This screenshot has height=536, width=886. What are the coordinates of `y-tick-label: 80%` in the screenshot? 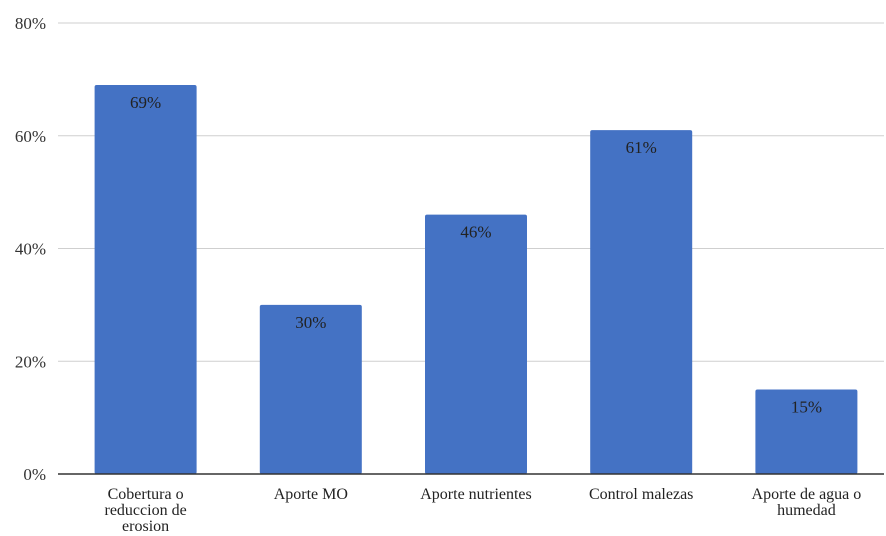 It's located at (30, 23).